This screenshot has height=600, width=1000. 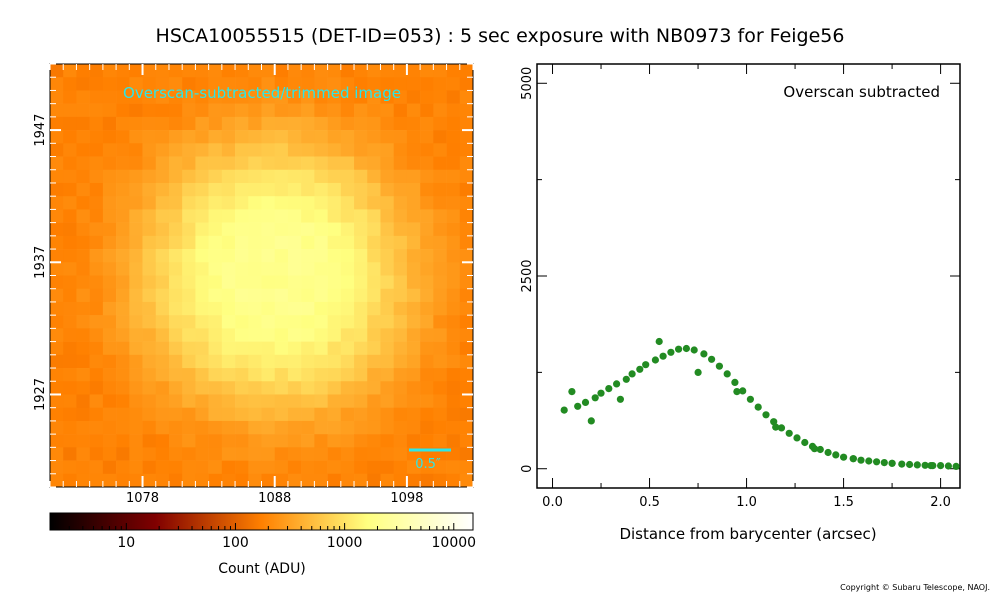 I want to click on colorbar-tick-label: 1000, so click(x=345, y=543).